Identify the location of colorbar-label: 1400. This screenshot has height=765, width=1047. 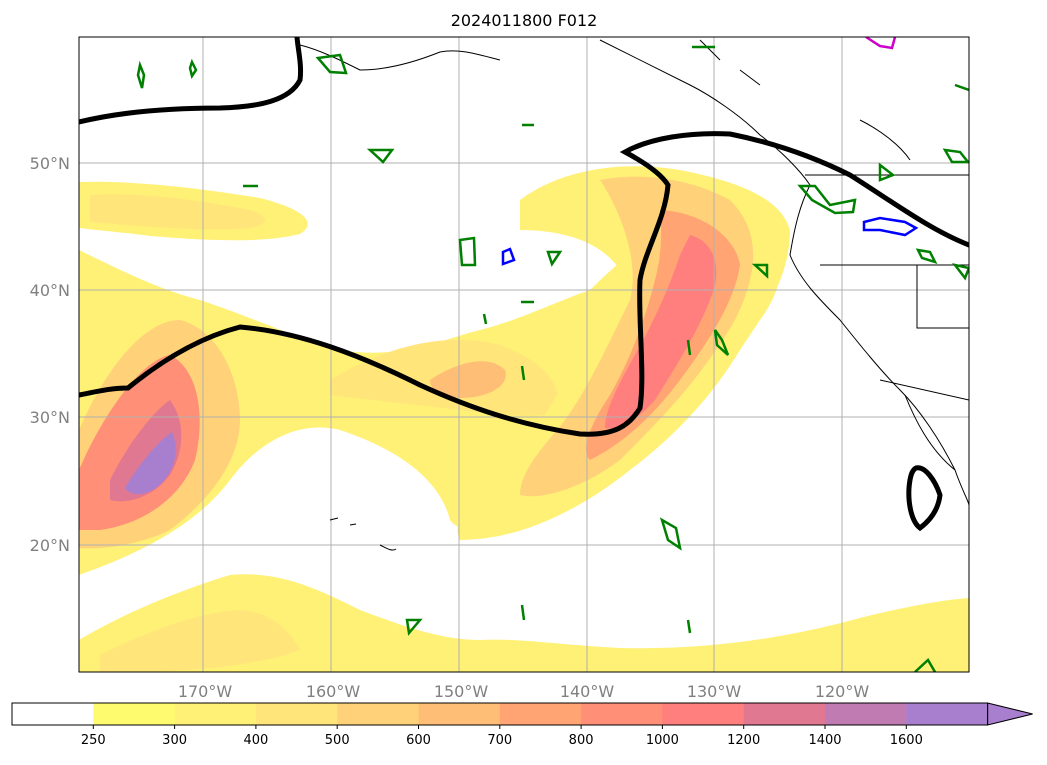
(824, 740).